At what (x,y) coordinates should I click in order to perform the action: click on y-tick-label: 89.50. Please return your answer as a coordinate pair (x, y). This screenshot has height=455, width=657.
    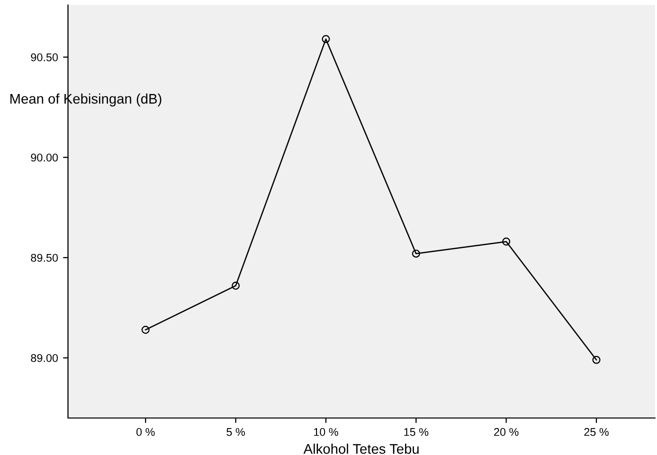
    Looking at the image, I should click on (44, 258).